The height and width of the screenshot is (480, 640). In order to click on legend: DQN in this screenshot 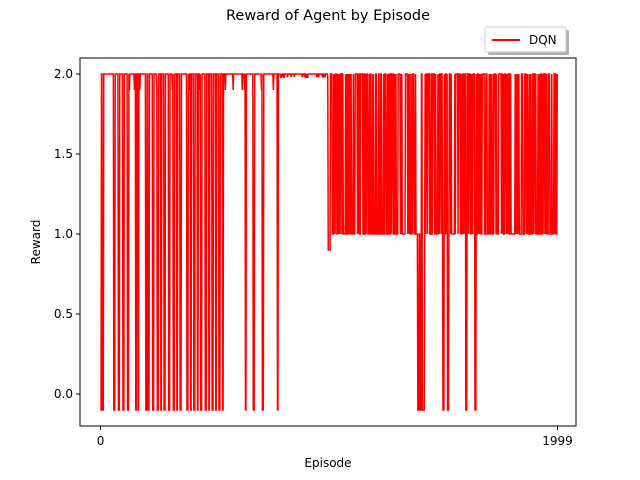, I will do `click(526, 40)`.